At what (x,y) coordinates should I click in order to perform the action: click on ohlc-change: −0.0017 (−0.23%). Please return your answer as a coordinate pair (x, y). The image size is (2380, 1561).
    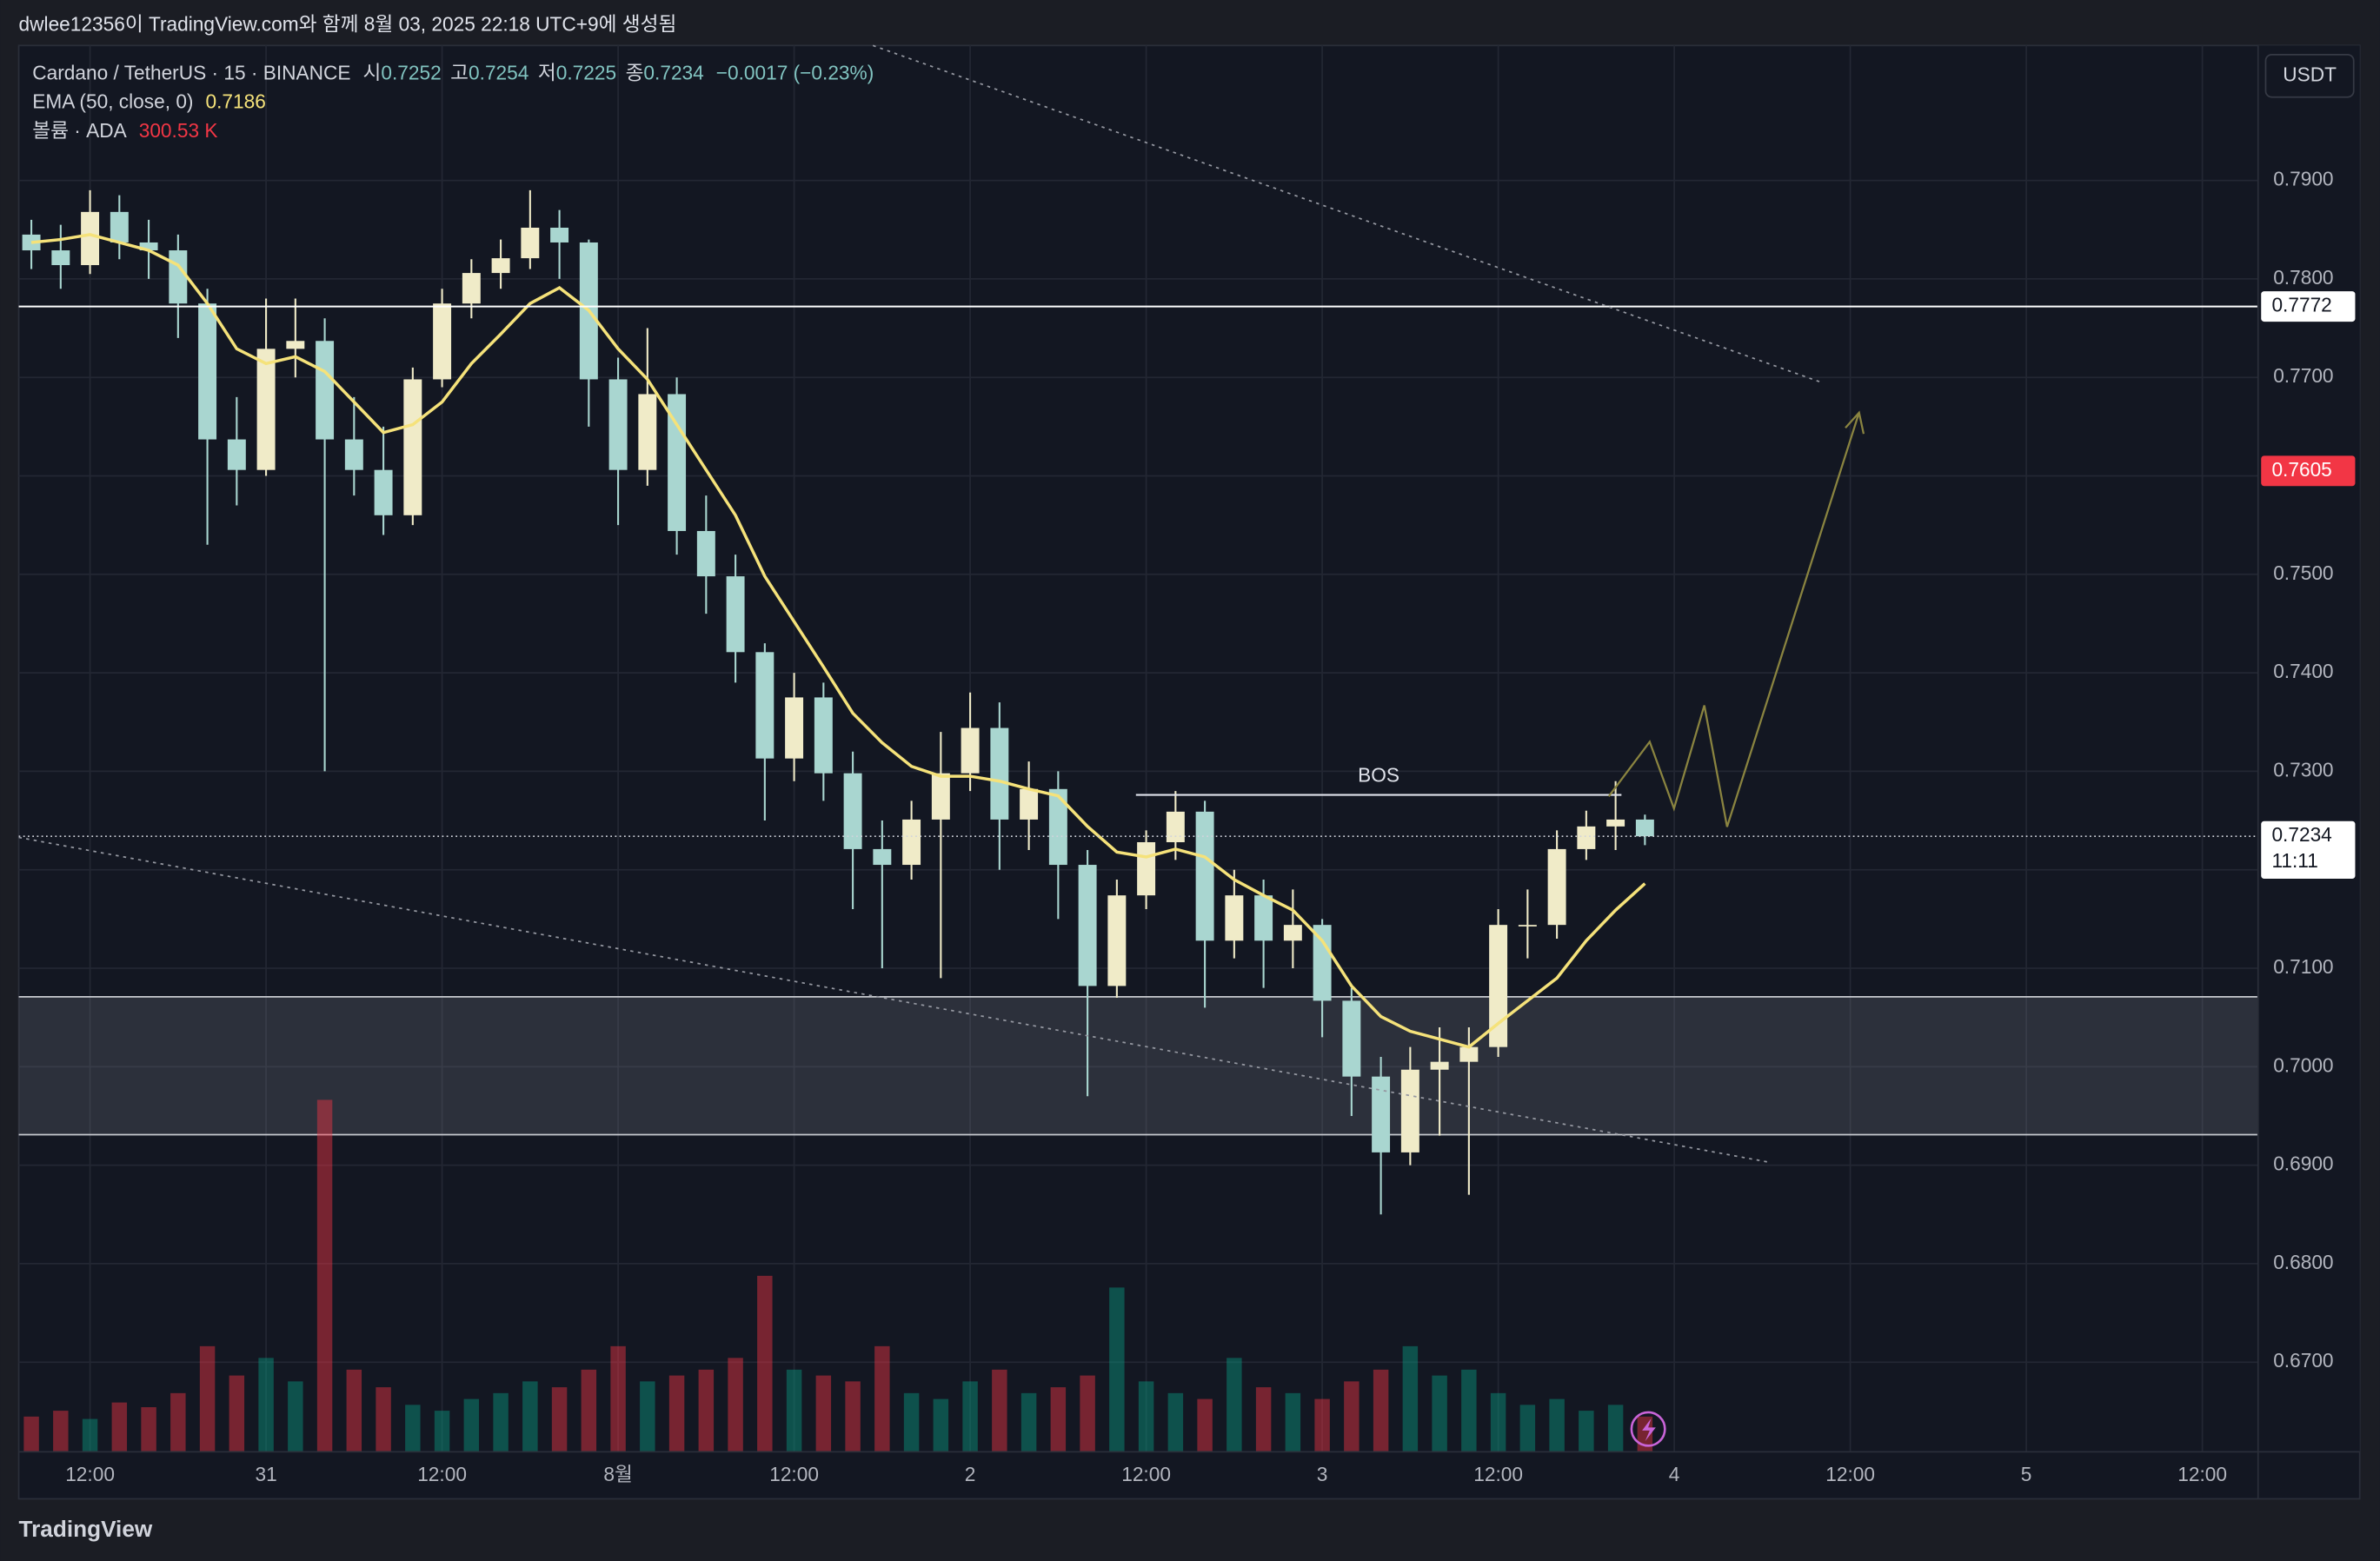
    Looking at the image, I should click on (795, 73).